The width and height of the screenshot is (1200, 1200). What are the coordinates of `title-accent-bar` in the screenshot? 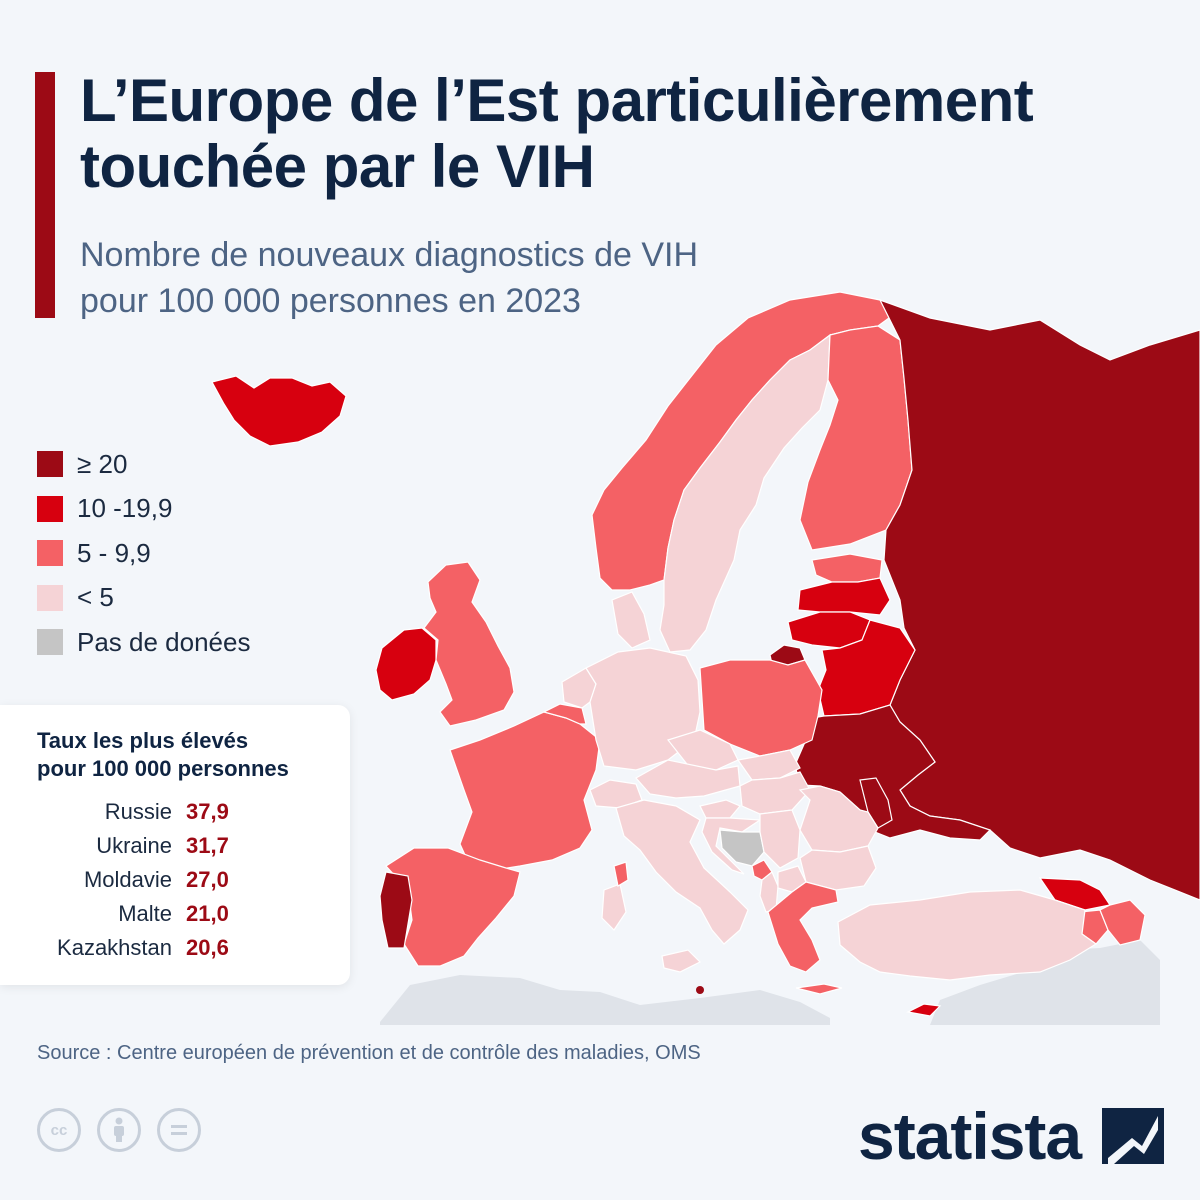 It's located at (45, 195).